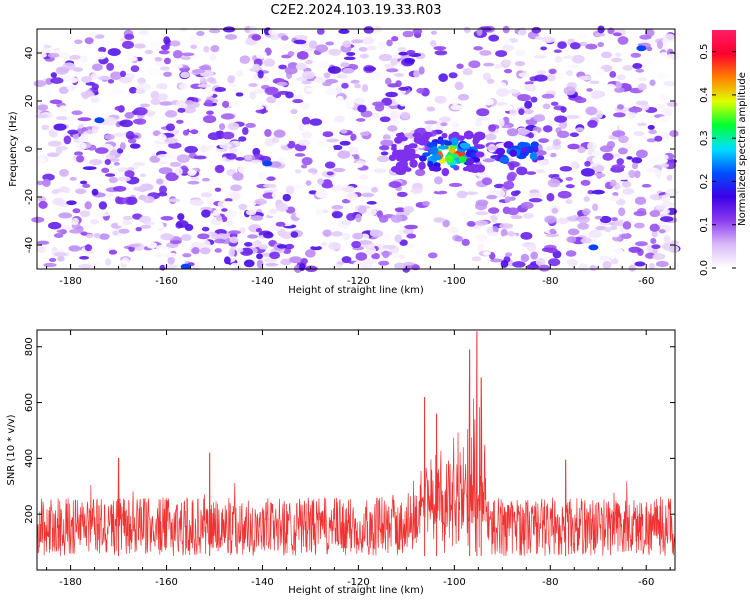 Image resolution: width=750 pixels, height=600 pixels. I want to click on y-tick-label: 600, so click(29, 402).